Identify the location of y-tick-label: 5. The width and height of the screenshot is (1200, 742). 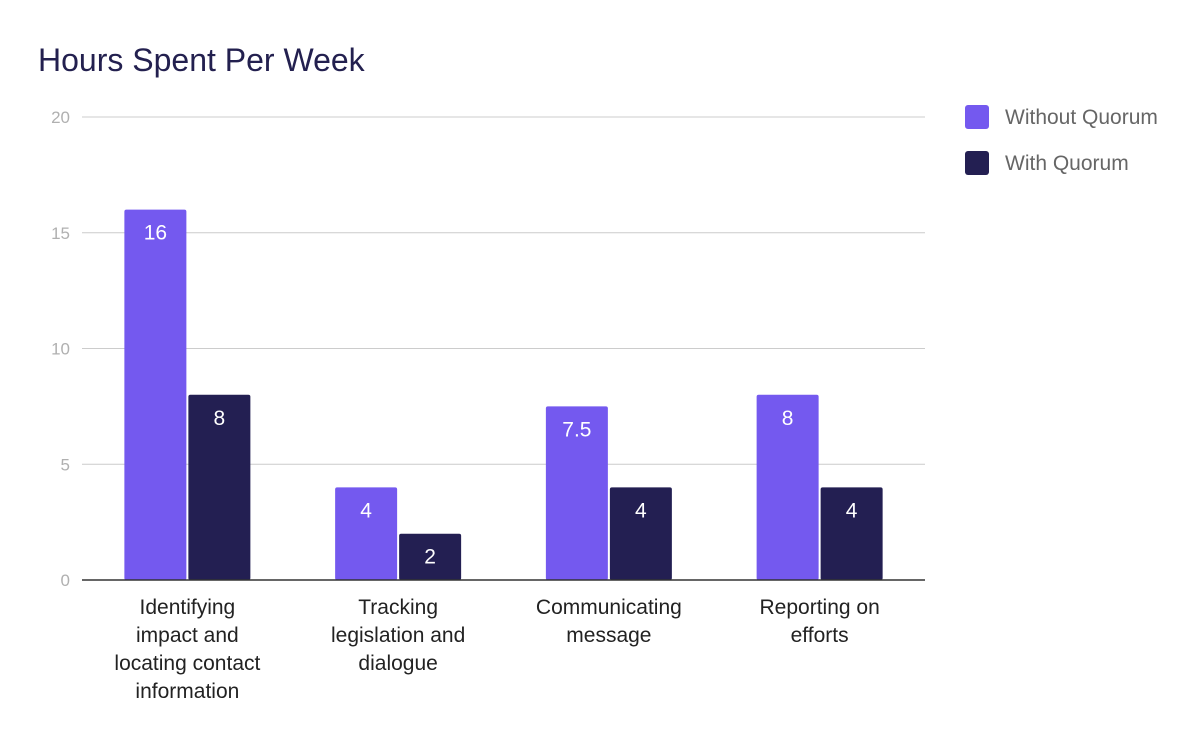
(65, 464).